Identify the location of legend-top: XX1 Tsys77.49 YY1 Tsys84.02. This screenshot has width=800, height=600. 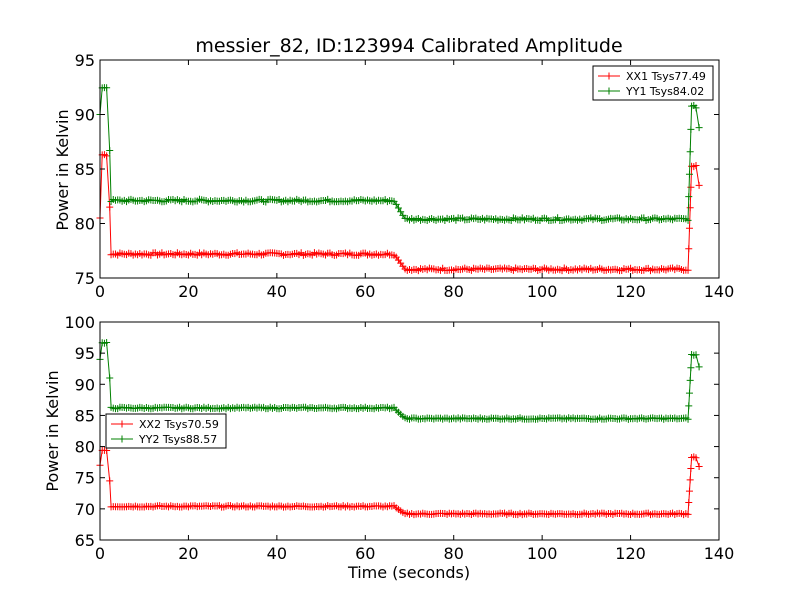
(653, 83).